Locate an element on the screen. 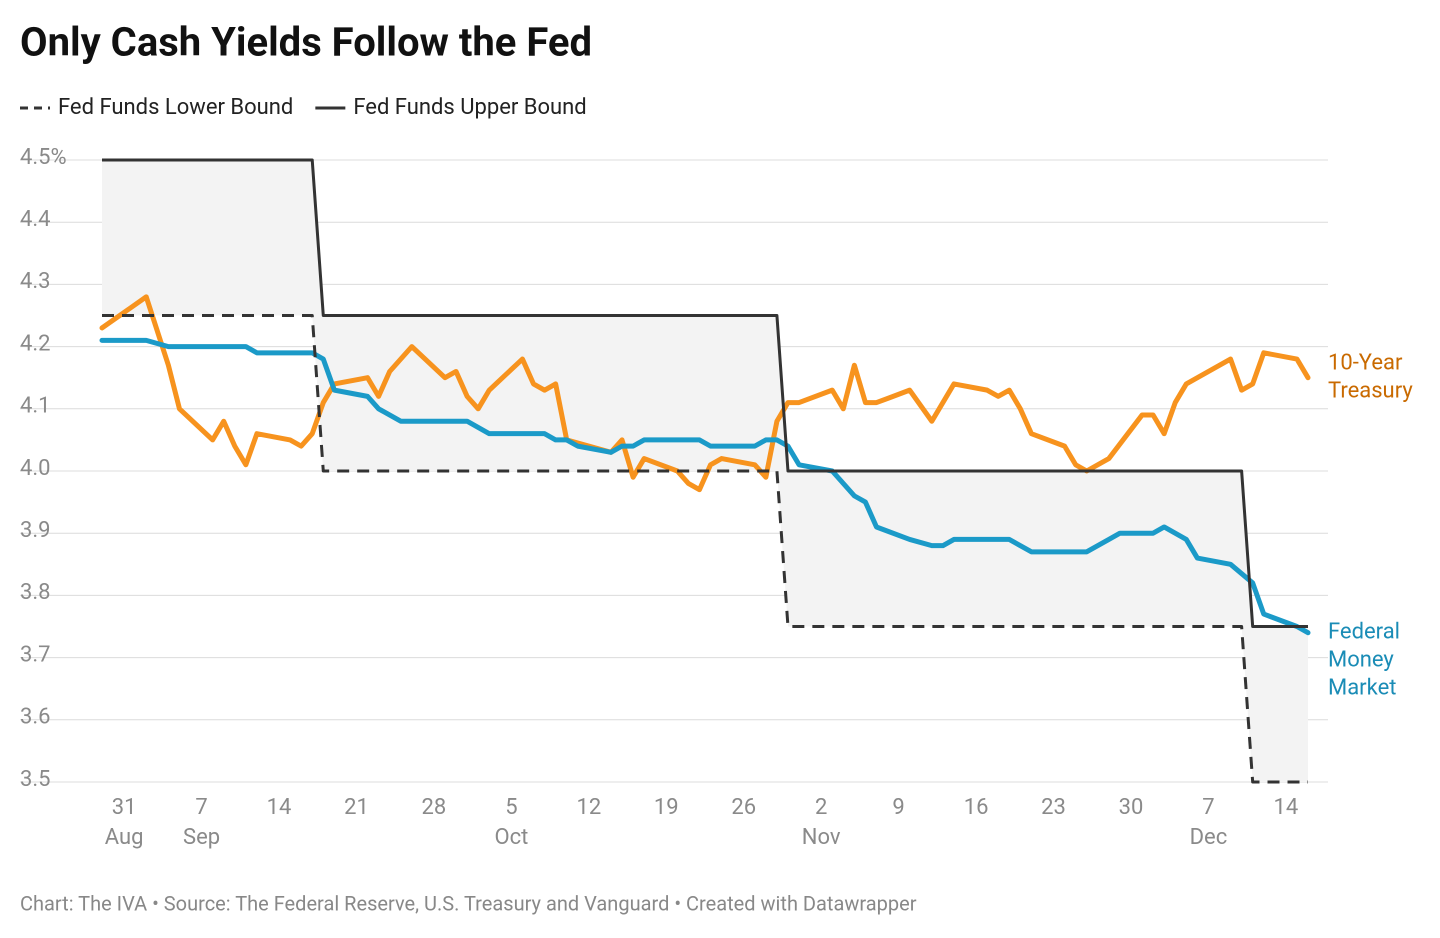 Image resolution: width=1440 pixels, height=938 pixels. x-tick-label: 9 is located at coordinates (898, 807).